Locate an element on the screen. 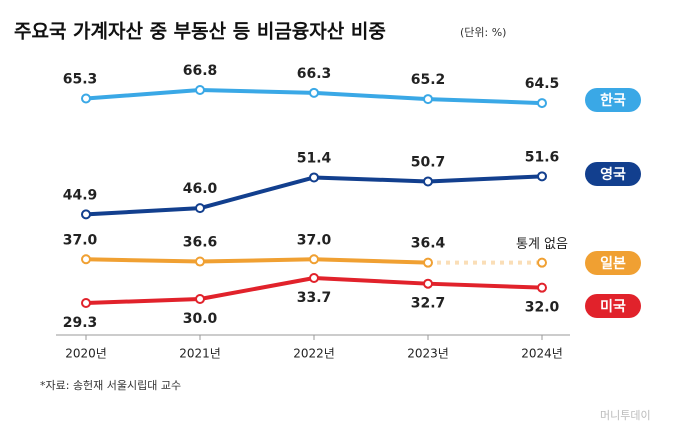  data-label: 44.9 is located at coordinates (80, 195).